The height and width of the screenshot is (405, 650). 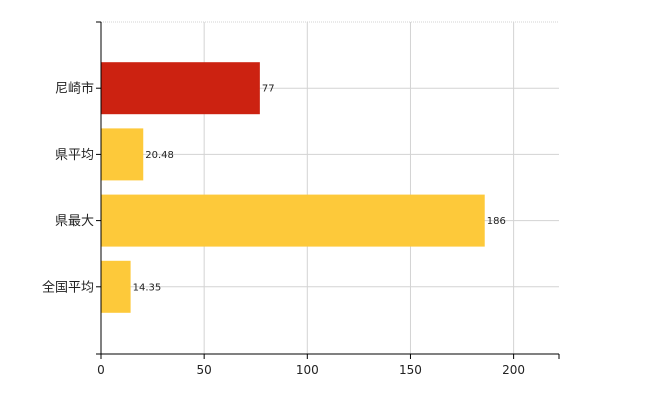 I want to click on data-label: 14.35, so click(x=147, y=287).